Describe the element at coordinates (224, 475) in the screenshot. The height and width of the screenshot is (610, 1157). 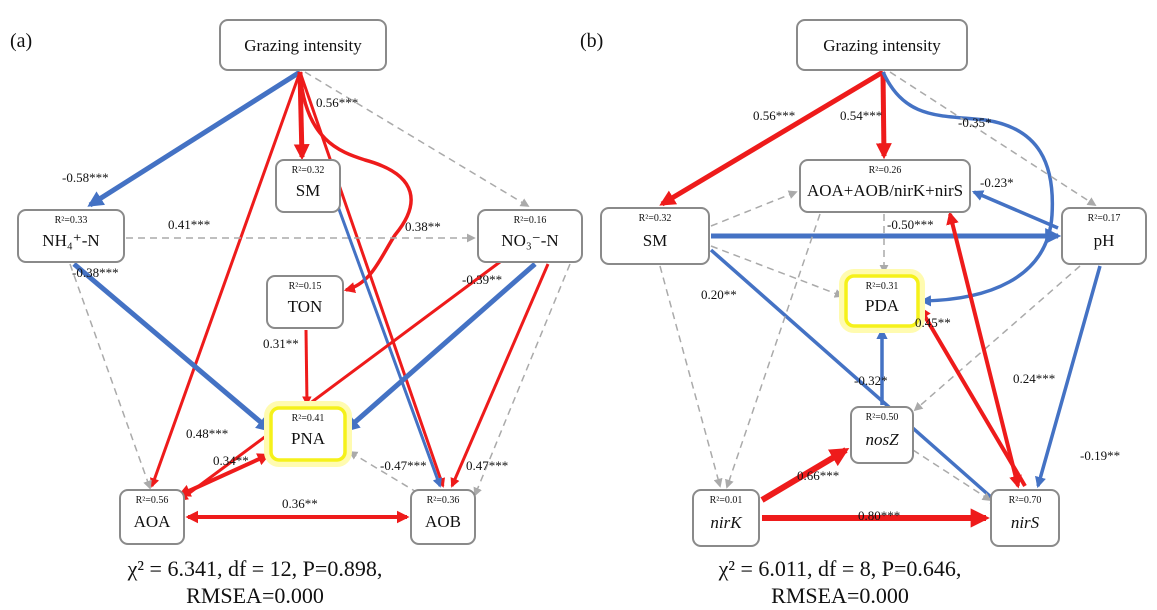
I see `edge-aoa-pna` at that location.